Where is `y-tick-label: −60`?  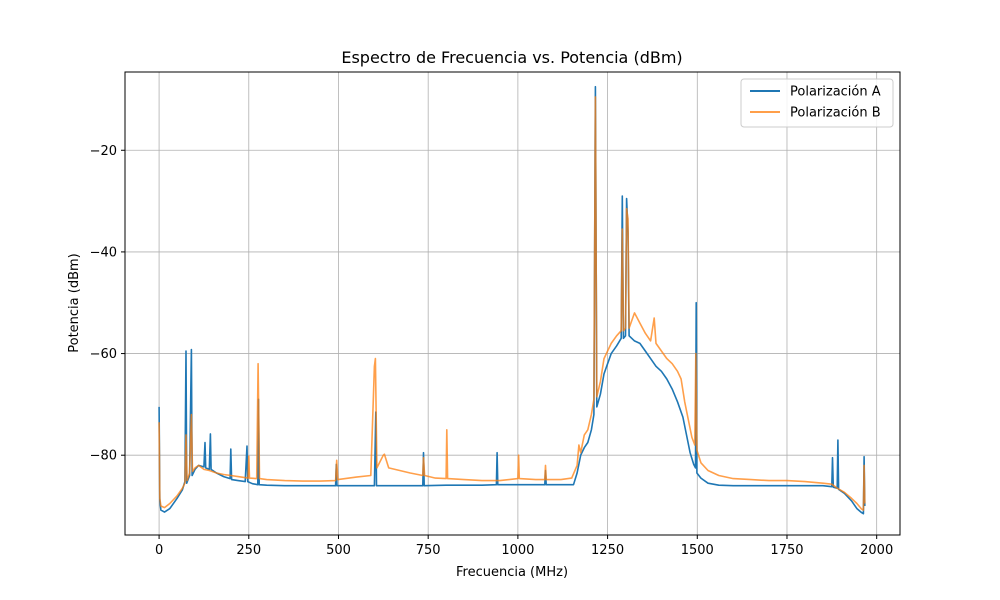 y-tick-label: −60 is located at coordinates (103, 354).